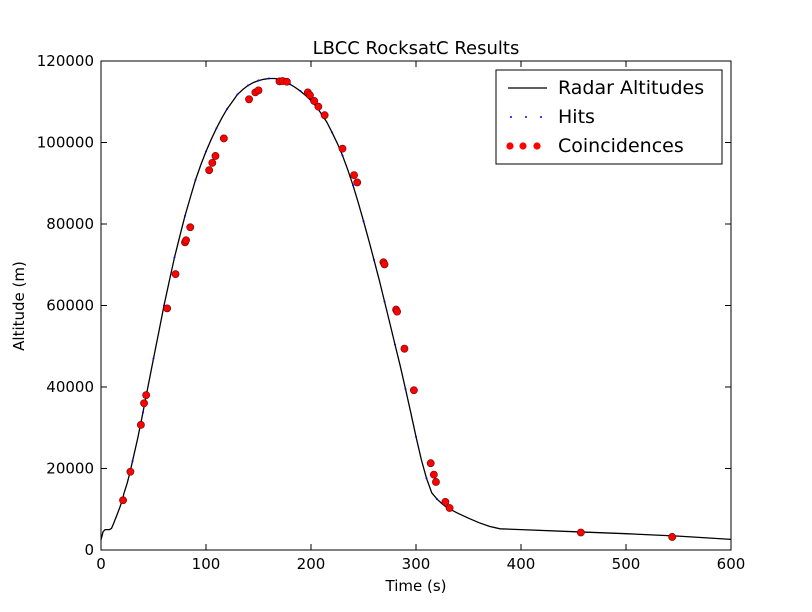 This screenshot has height=612, width=812. I want to click on x-axis-label: Time (s), so click(416, 586).